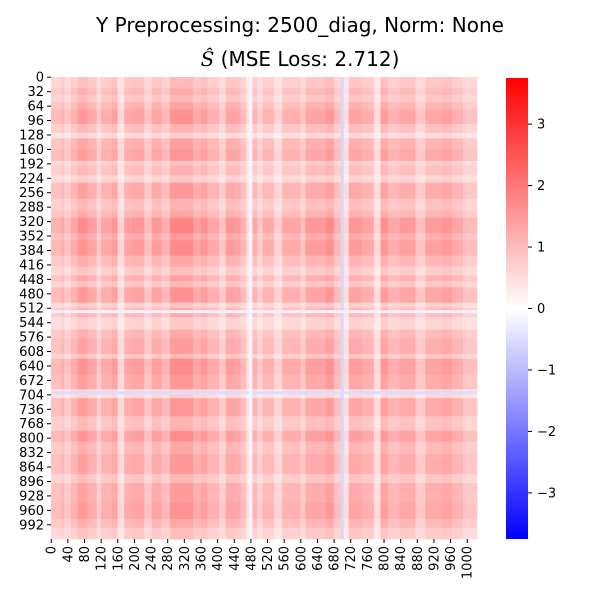 The height and width of the screenshot is (600, 600). What do you see at coordinates (135, 558) in the screenshot?
I see `x-tick-label: 200` at bounding box center [135, 558].